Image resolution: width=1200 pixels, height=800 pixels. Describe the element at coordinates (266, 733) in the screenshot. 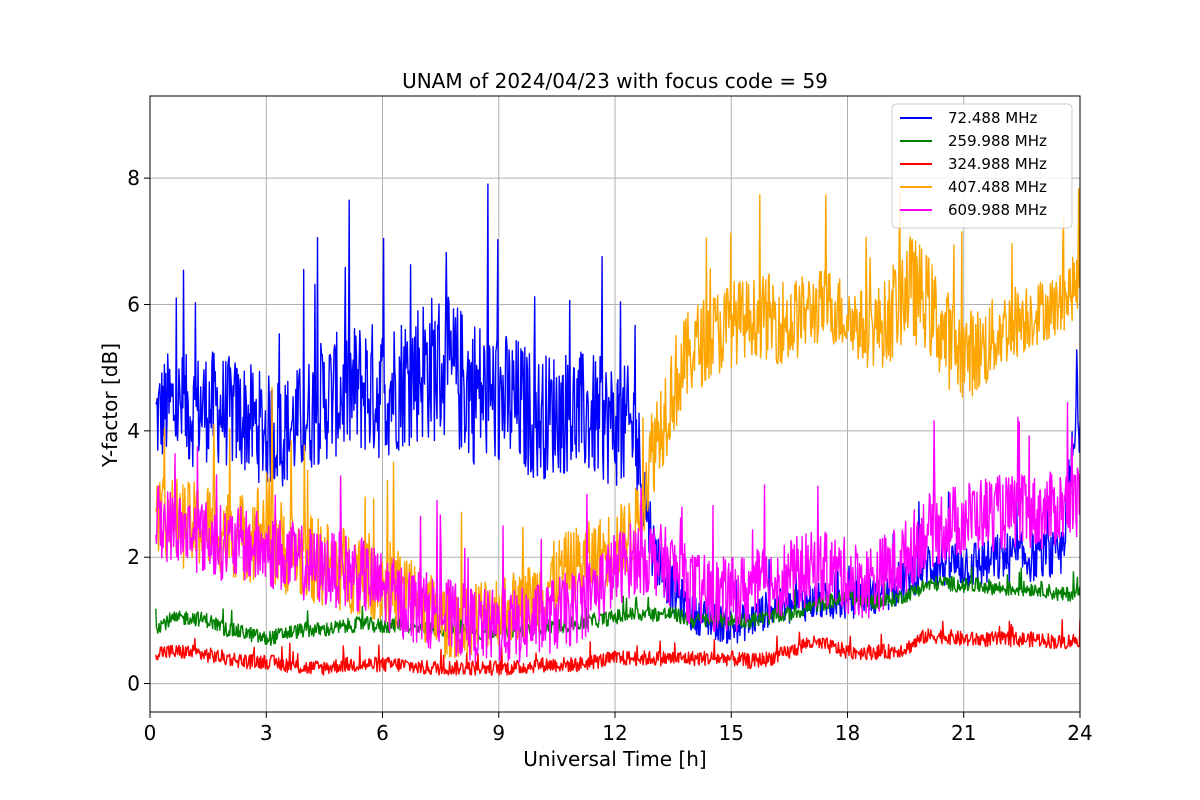

I see `x-tick-label: 3` at that location.